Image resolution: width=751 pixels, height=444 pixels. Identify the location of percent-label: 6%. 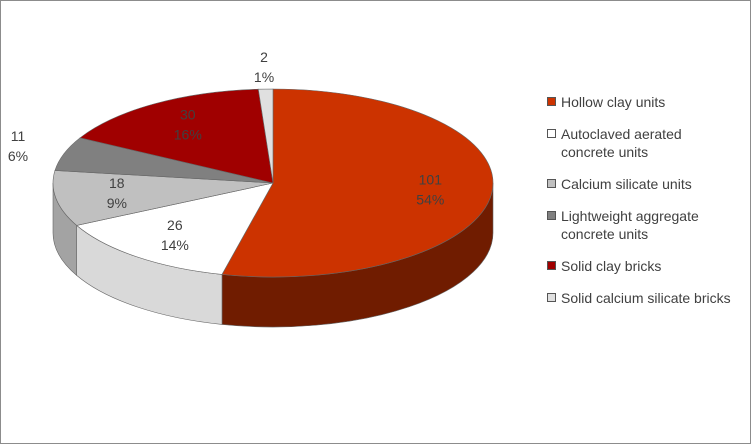
(18, 156).